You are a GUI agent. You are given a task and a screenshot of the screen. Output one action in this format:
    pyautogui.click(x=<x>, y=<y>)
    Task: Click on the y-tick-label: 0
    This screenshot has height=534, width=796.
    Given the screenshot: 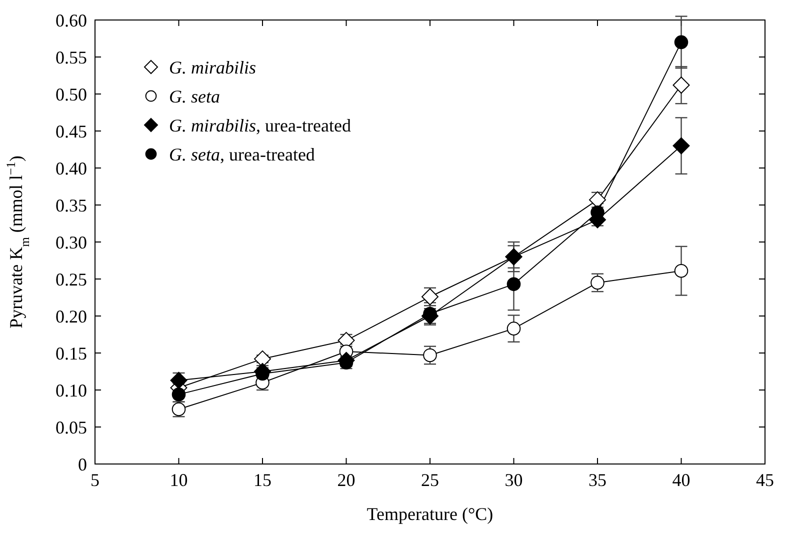 What is the action you would take?
    pyautogui.click(x=82, y=464)
    